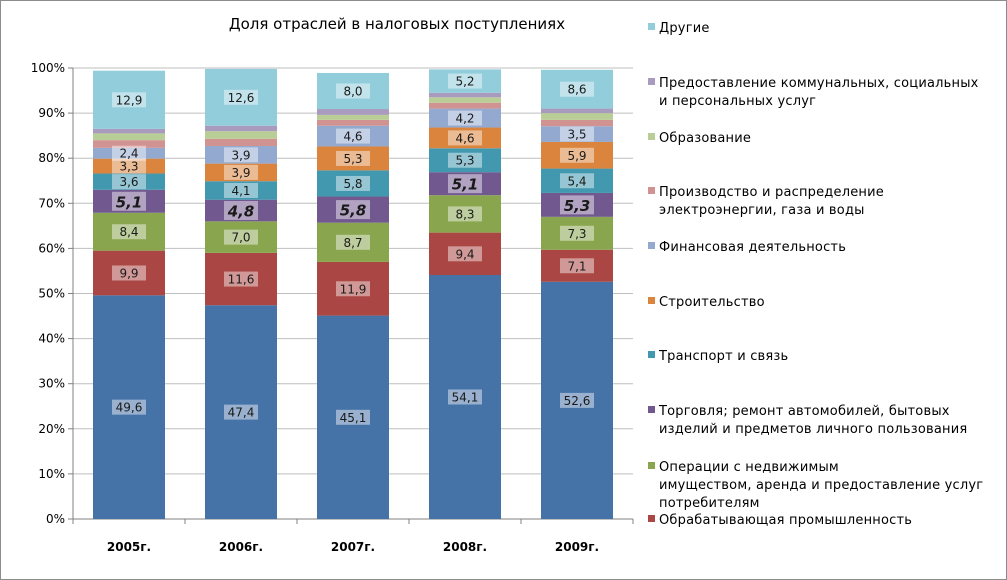 This screenshot has height=580, width=1007. I want to click on data-label: 12,6, so click(241, 98).